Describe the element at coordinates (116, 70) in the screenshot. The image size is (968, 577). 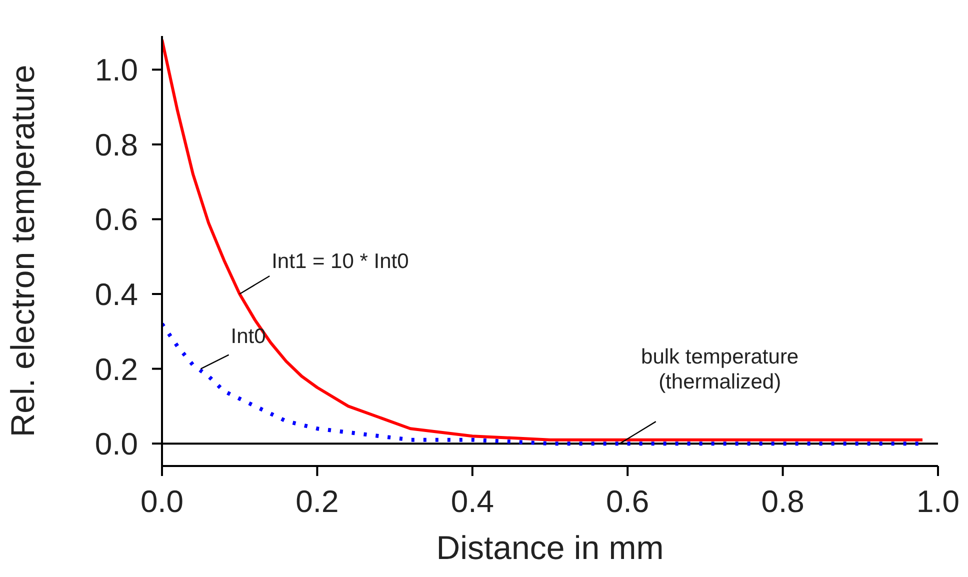
I see `y-tick-label: 1.0` at that location.